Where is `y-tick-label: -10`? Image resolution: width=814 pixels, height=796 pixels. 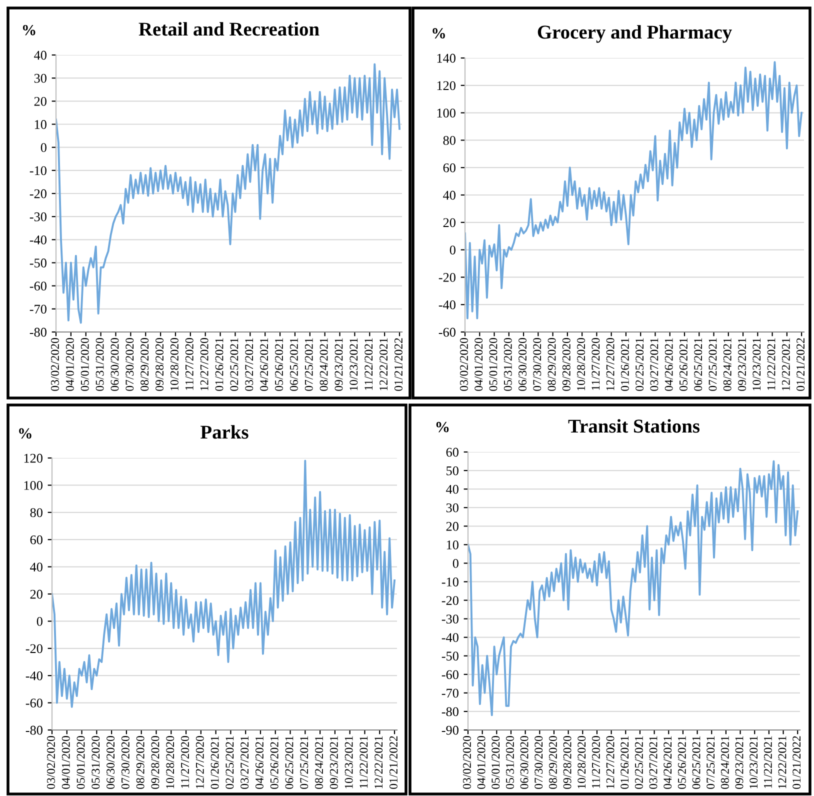 y-tick-label: -10 is located at coordinates (450, 582).